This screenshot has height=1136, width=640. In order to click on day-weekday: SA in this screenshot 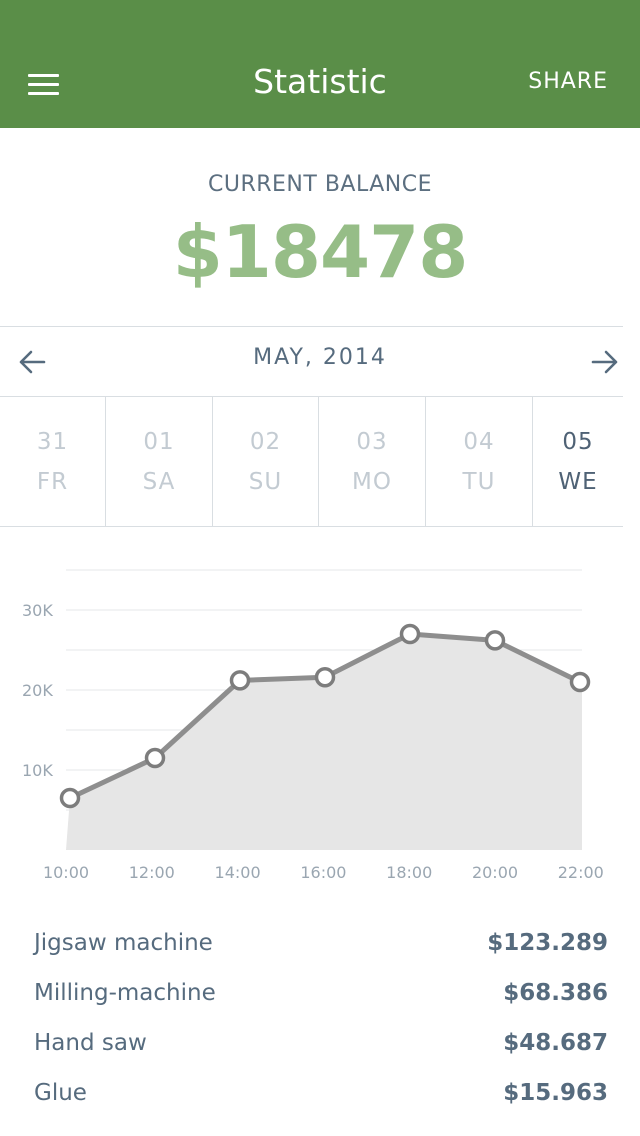, I will do `click(159, 482)`.